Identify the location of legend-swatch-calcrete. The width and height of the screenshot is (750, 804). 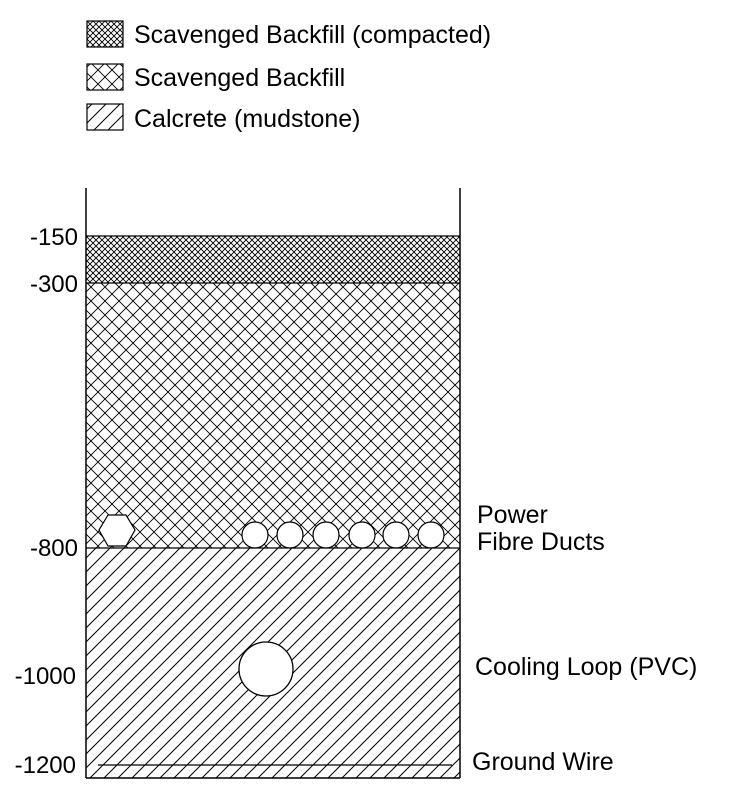
(105, 117).